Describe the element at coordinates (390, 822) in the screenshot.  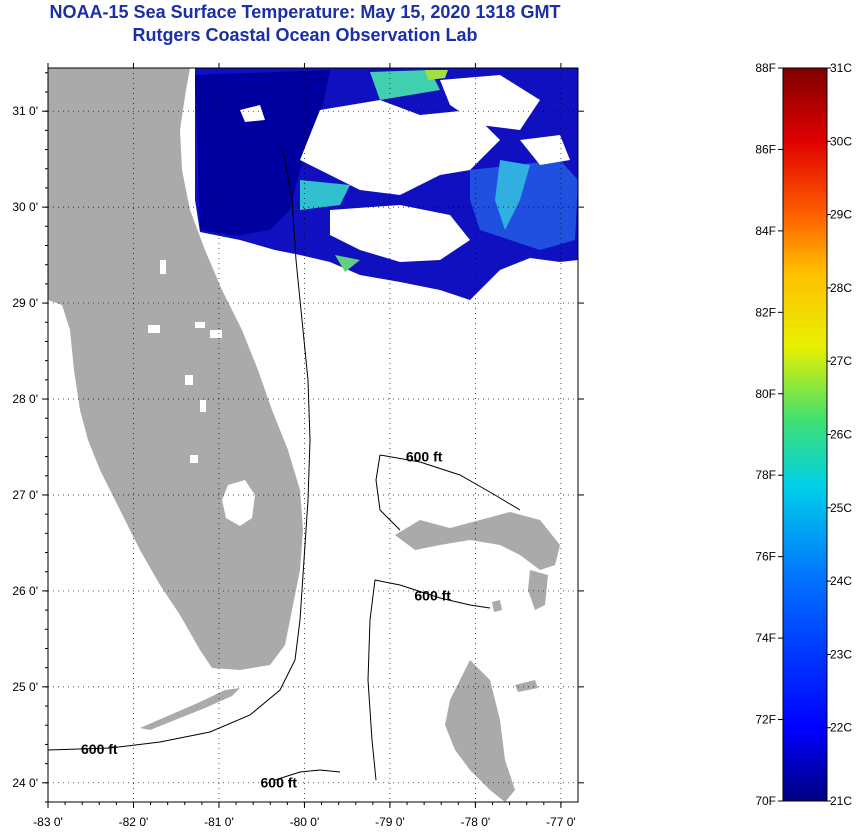
I see `lon-tick-label: -79 0'` at that location.